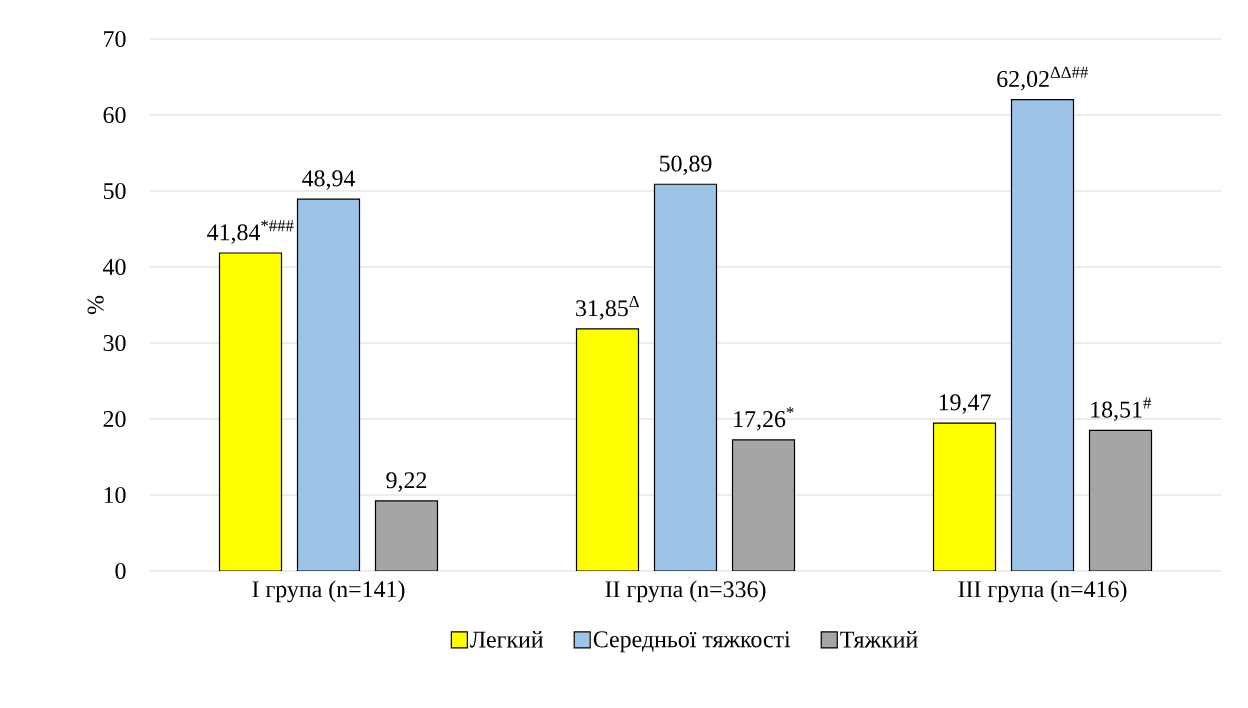  What do you see at coordinates (329, 180) in the screenshot?
I see `data-label: 48,94` at bounding box center [329, 180].